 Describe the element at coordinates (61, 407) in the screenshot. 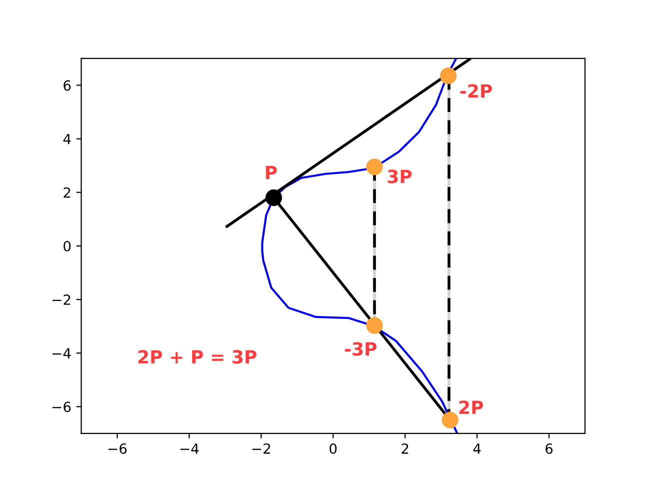

I see `y-tick-label: −6` at that location.